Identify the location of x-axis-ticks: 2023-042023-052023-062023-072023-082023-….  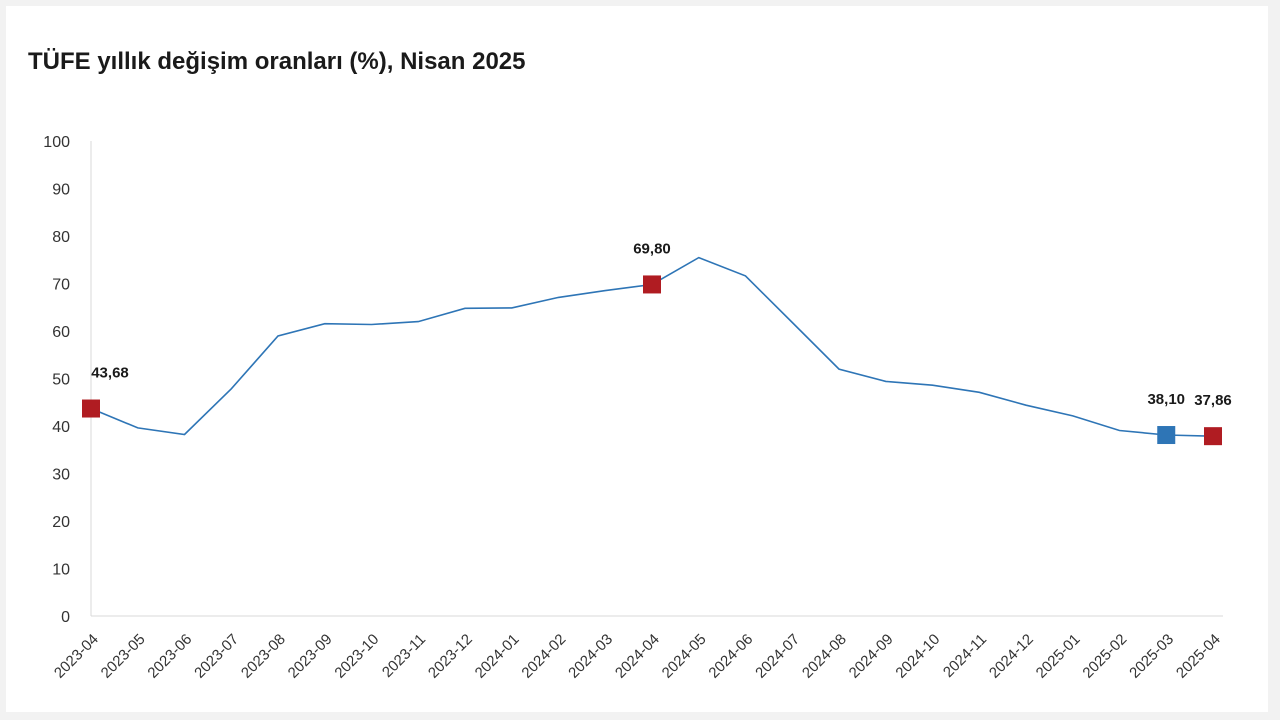
(637, 656).